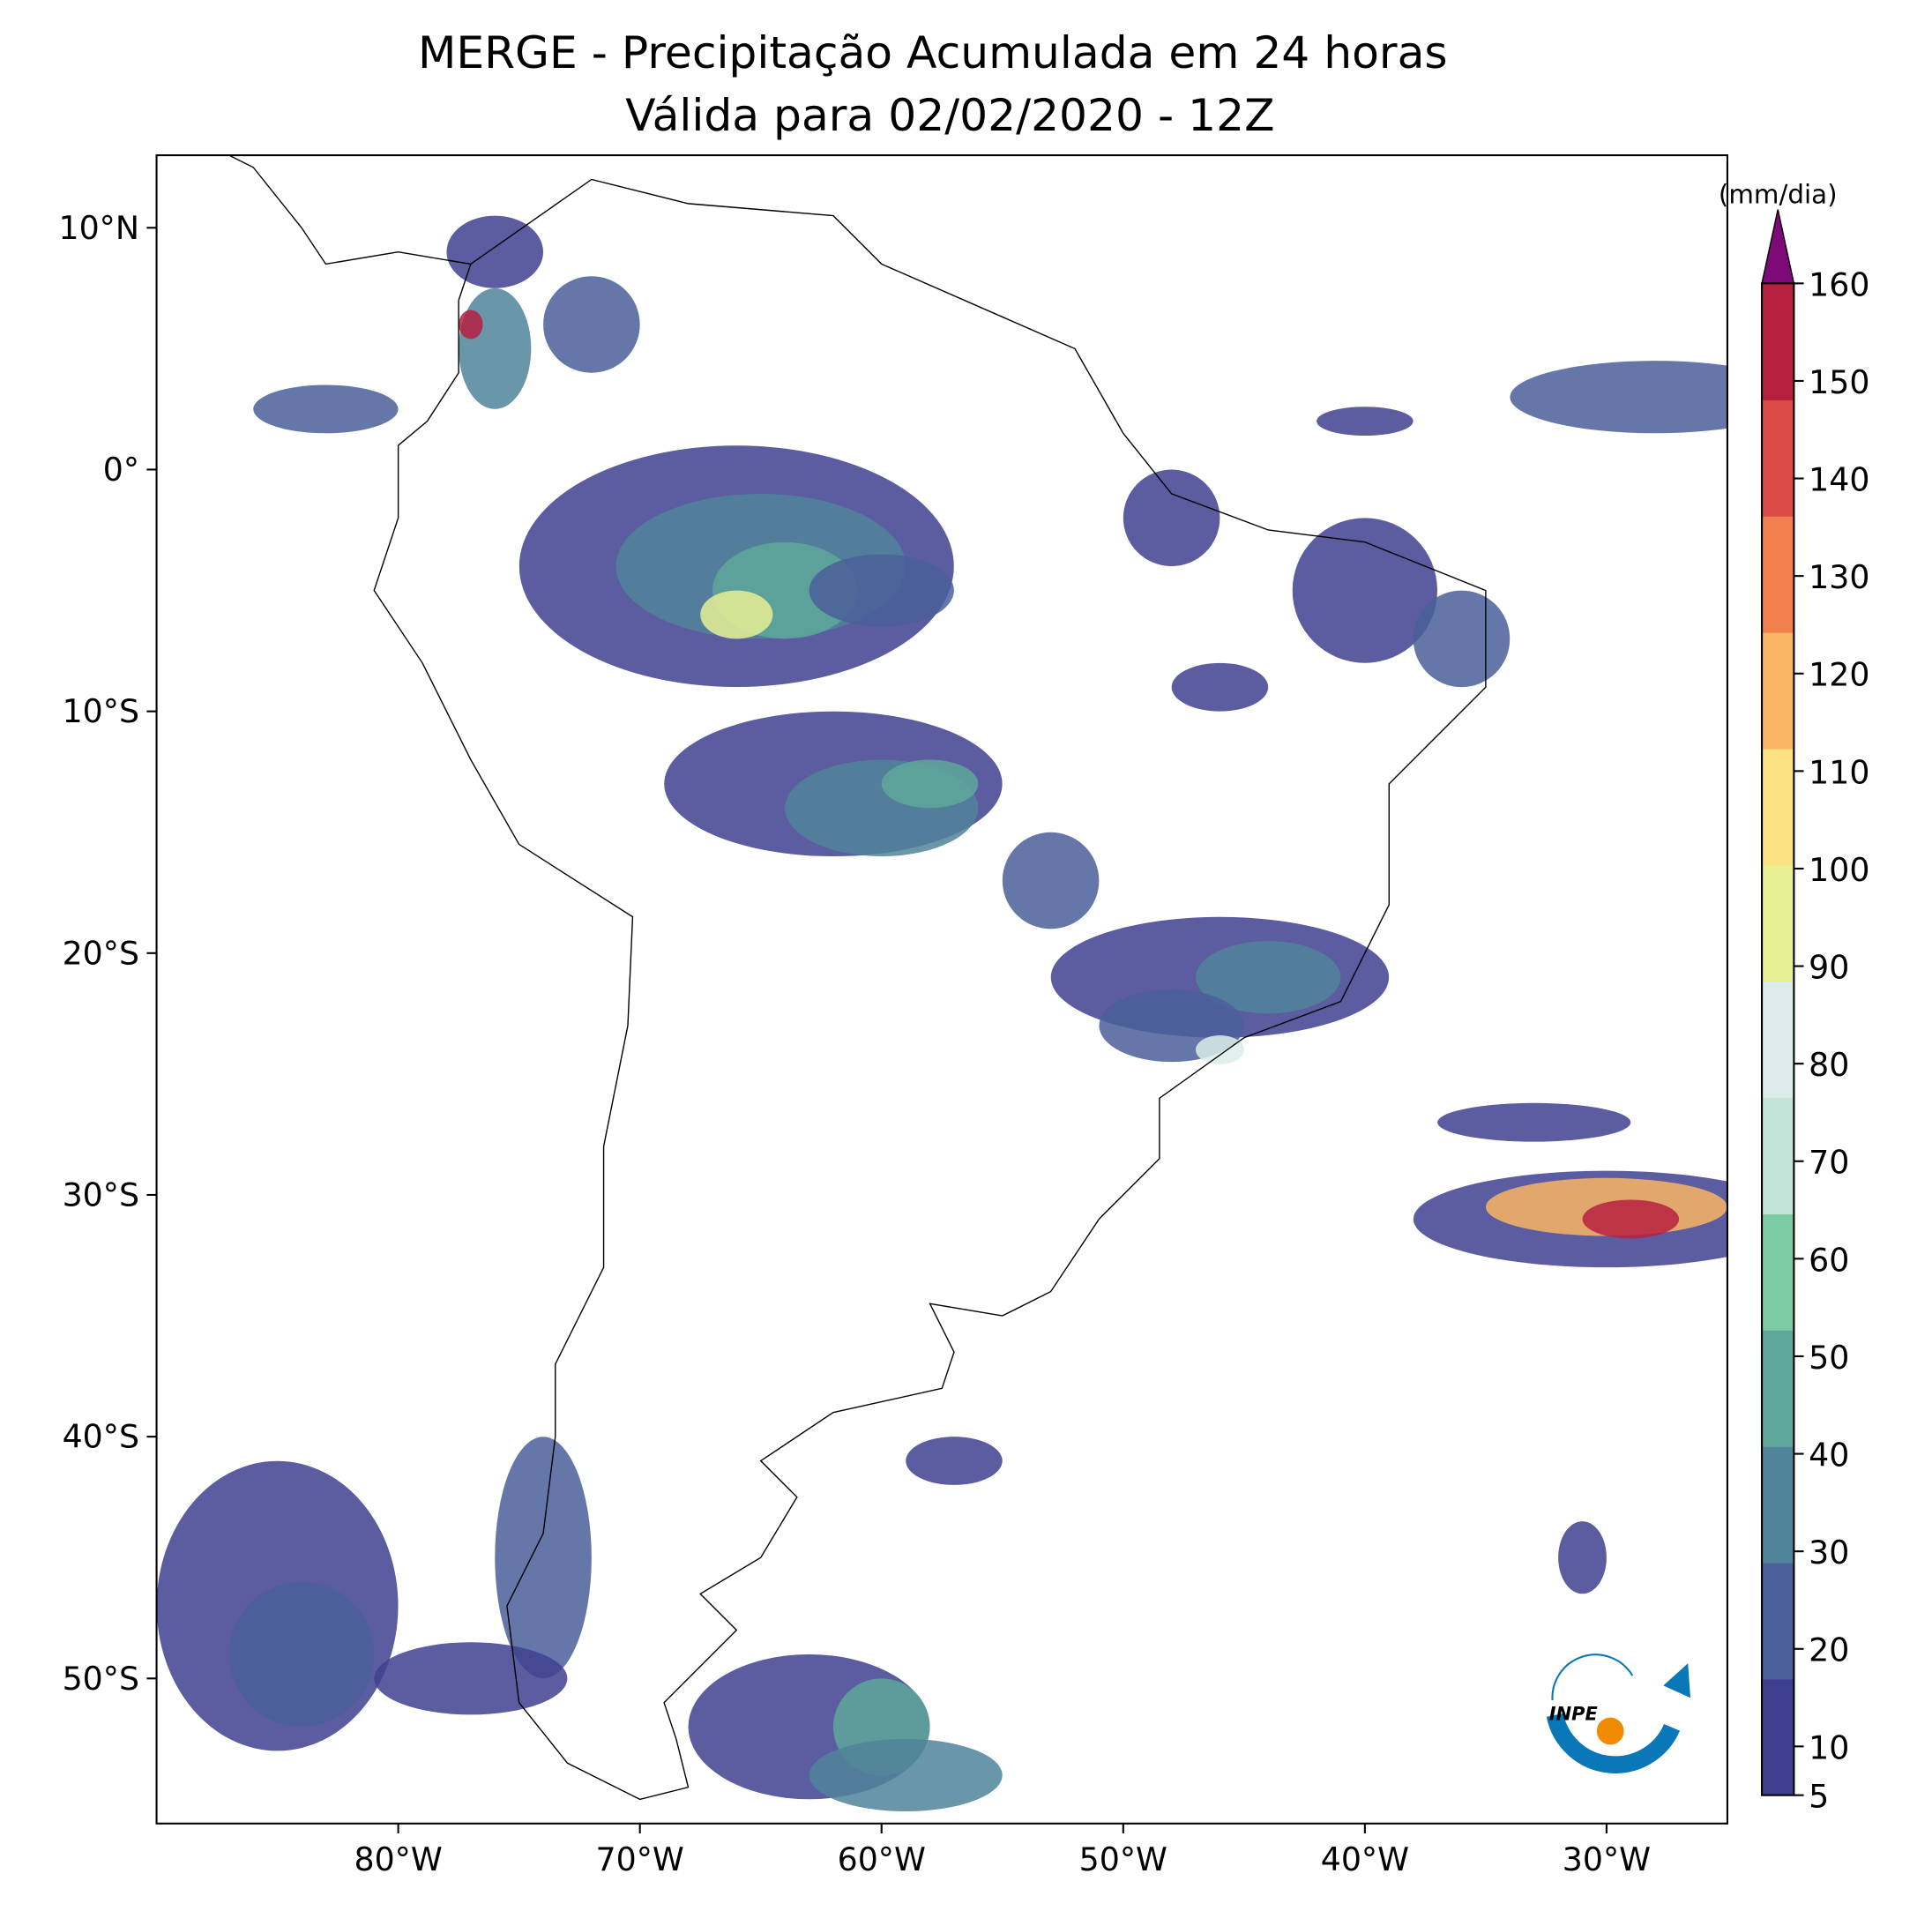  I want to click on logo-swoosh, so click(1613, 1743).